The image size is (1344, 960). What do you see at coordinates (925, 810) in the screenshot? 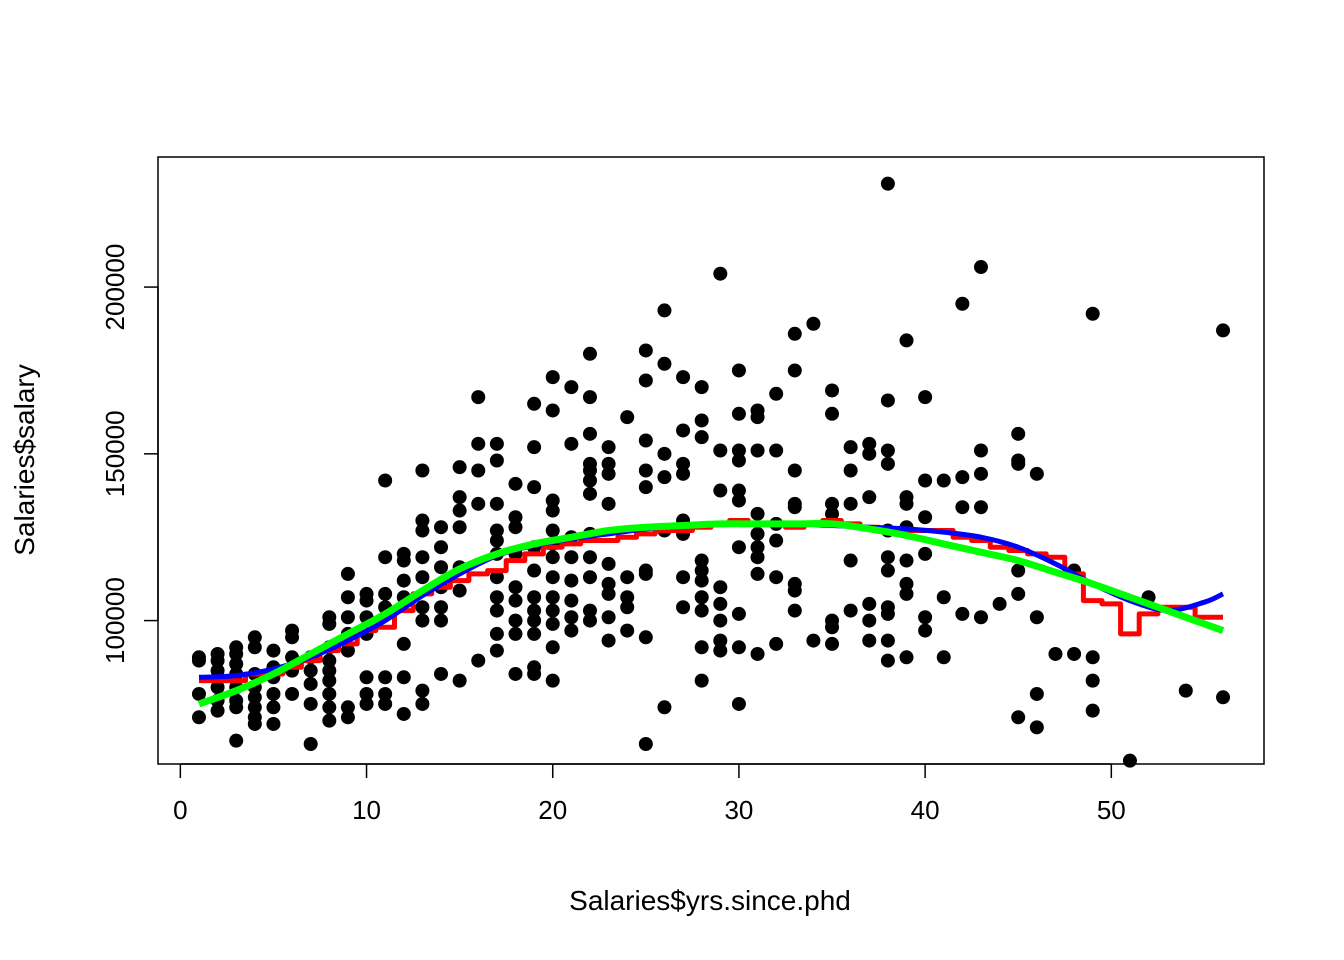
I see `x-tick-label: 40` at bounding box center [925, 810].